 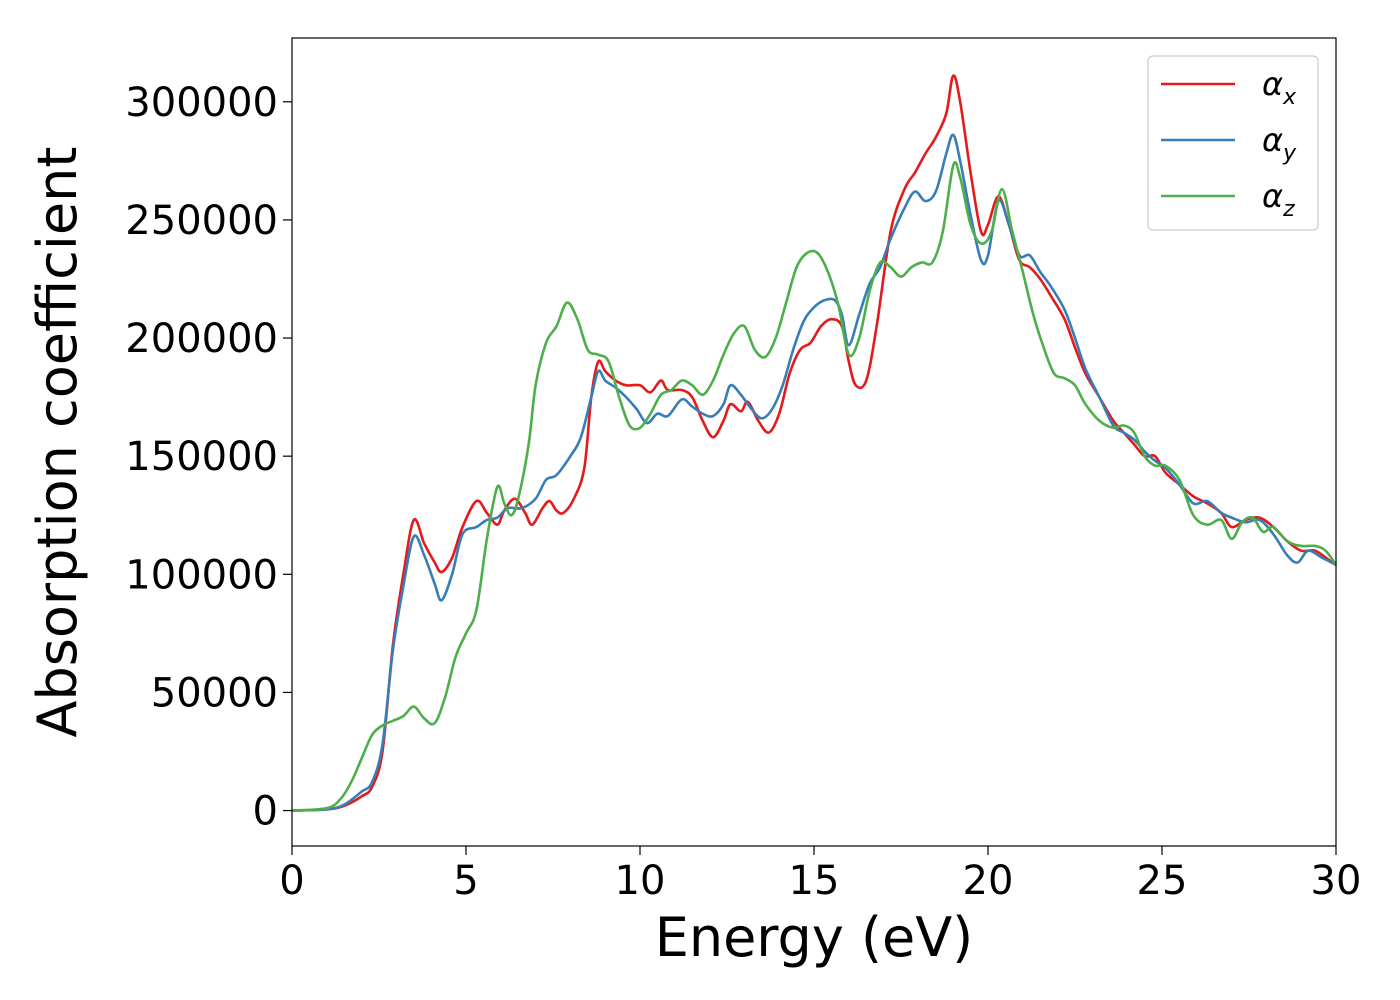 I want to click on x-tick-label: 30, so click(x=1336, y=881).